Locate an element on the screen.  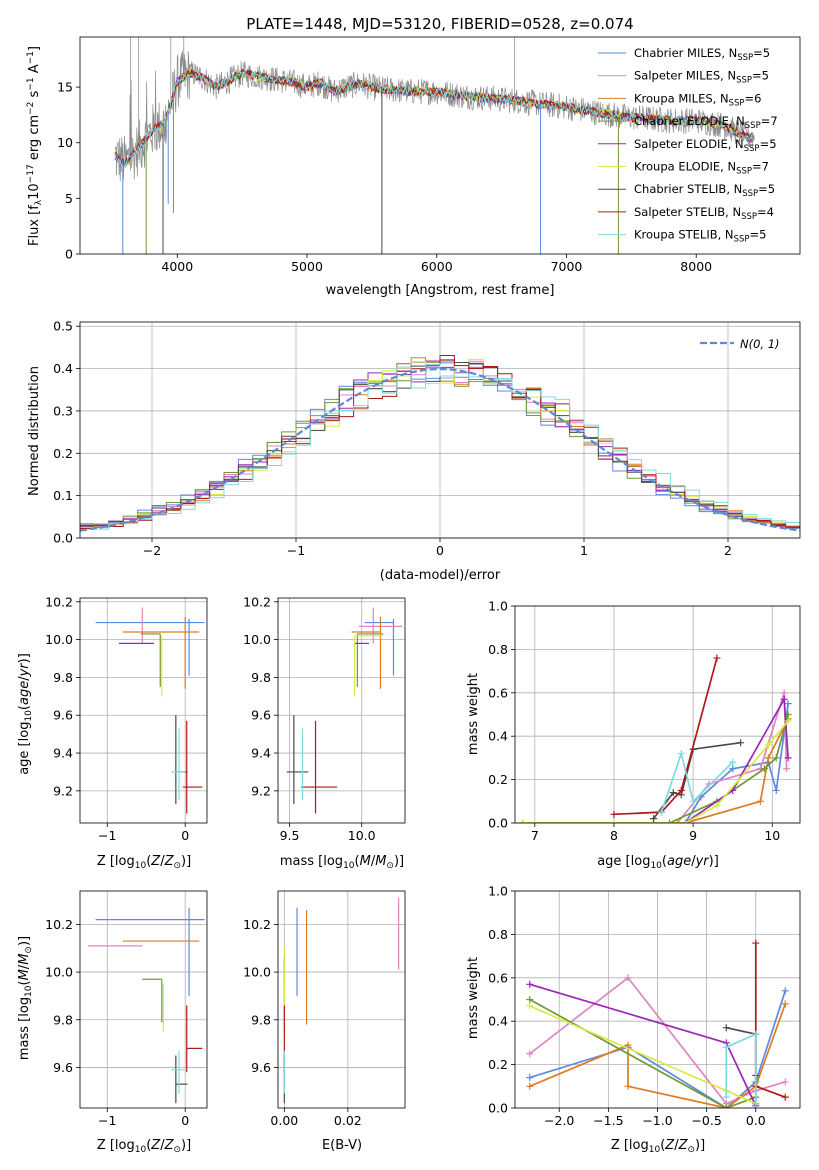
model-spectrum-line is located at coordinates (433, 119).